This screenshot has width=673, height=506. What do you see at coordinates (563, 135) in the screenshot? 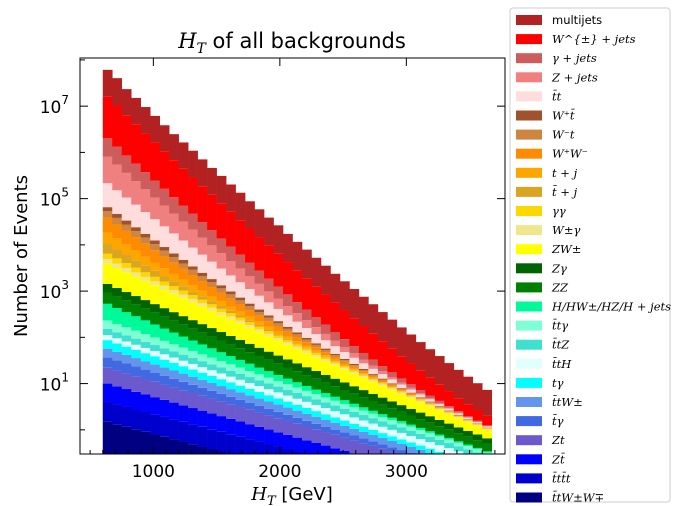
I see `legend-label-6: W⁻t` at bounding box center [563, 135].